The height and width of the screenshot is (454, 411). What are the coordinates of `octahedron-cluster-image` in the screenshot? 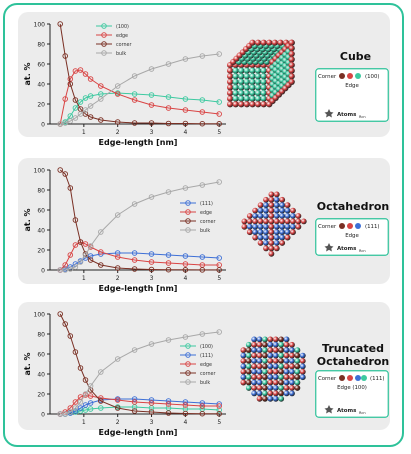 It's located at (274, 224).